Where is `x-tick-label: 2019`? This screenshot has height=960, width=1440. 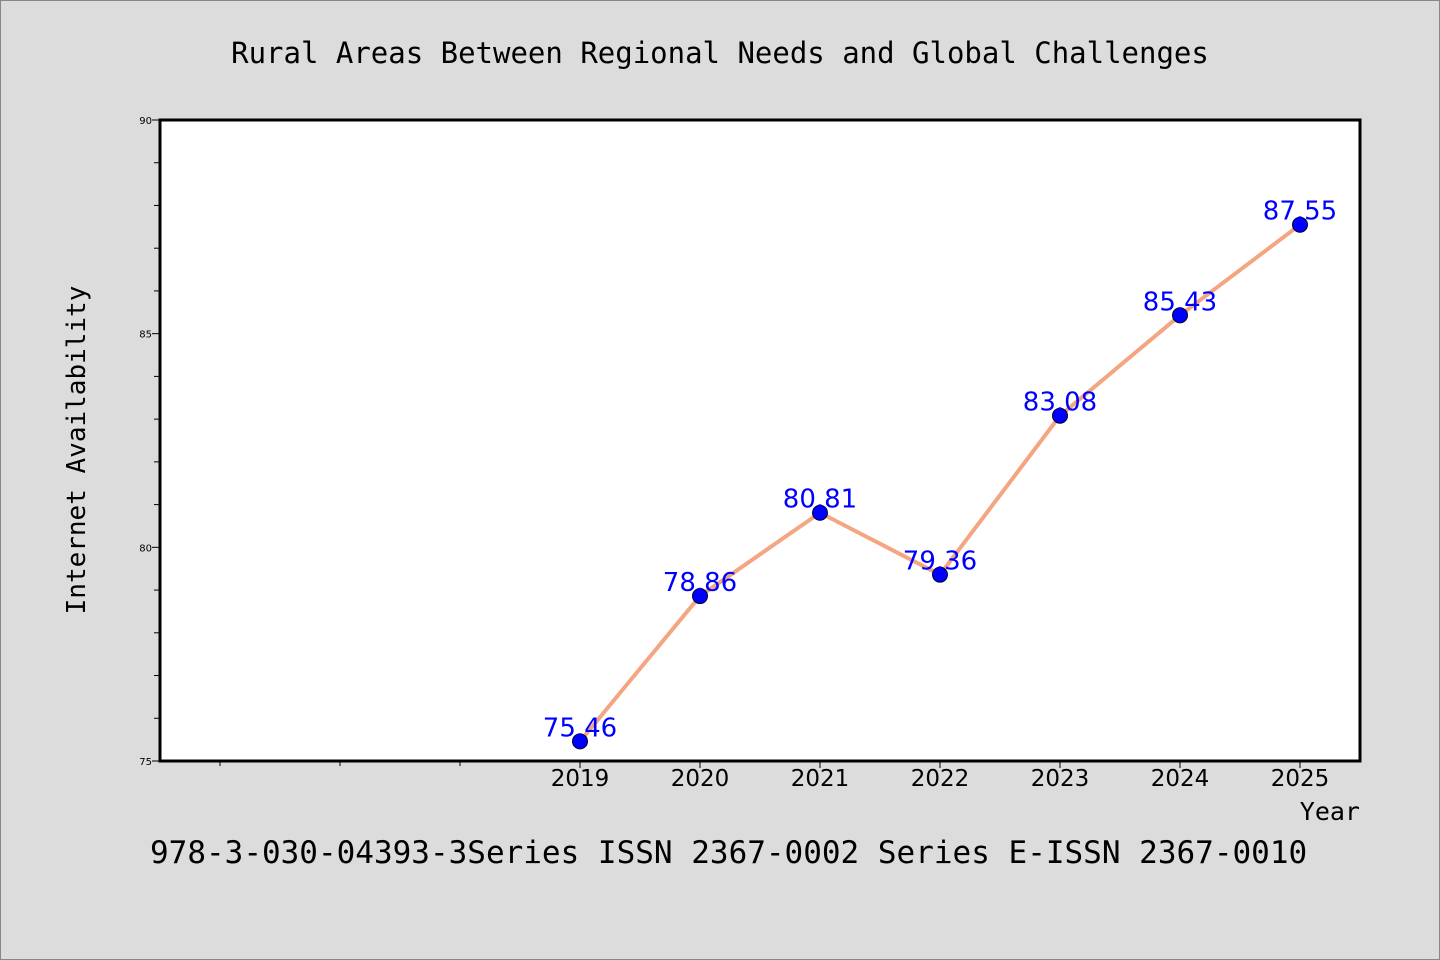
x-tick-label: 2019 is located at coordinates (580, 779).